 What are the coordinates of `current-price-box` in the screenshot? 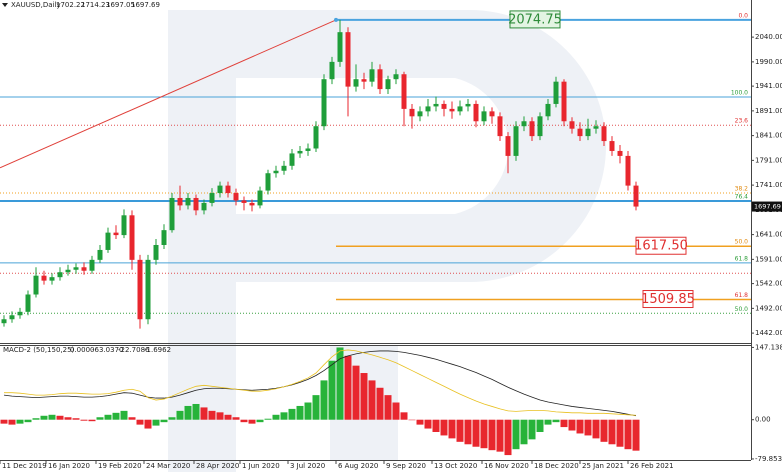 It's located at (767, 206).